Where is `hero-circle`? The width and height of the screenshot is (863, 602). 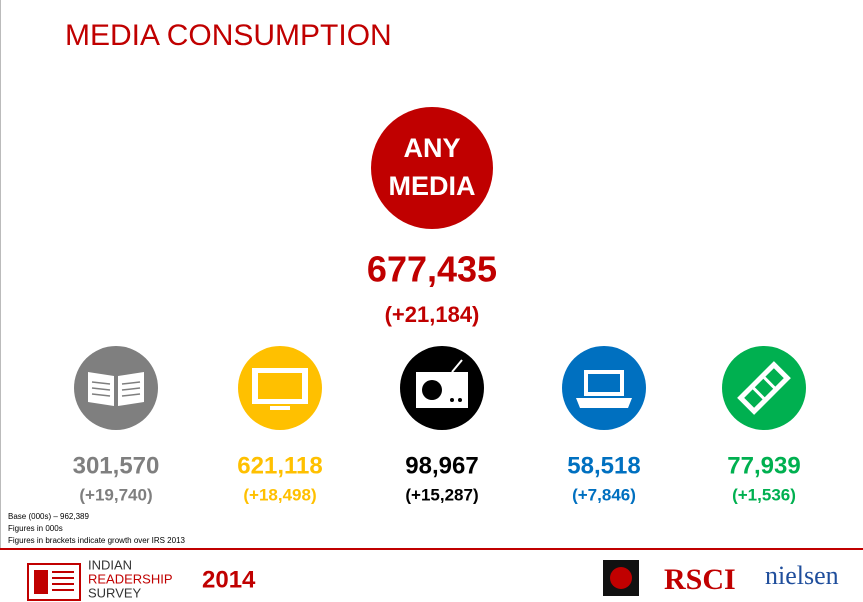
hero-circle is located at coordinates (432, 168).